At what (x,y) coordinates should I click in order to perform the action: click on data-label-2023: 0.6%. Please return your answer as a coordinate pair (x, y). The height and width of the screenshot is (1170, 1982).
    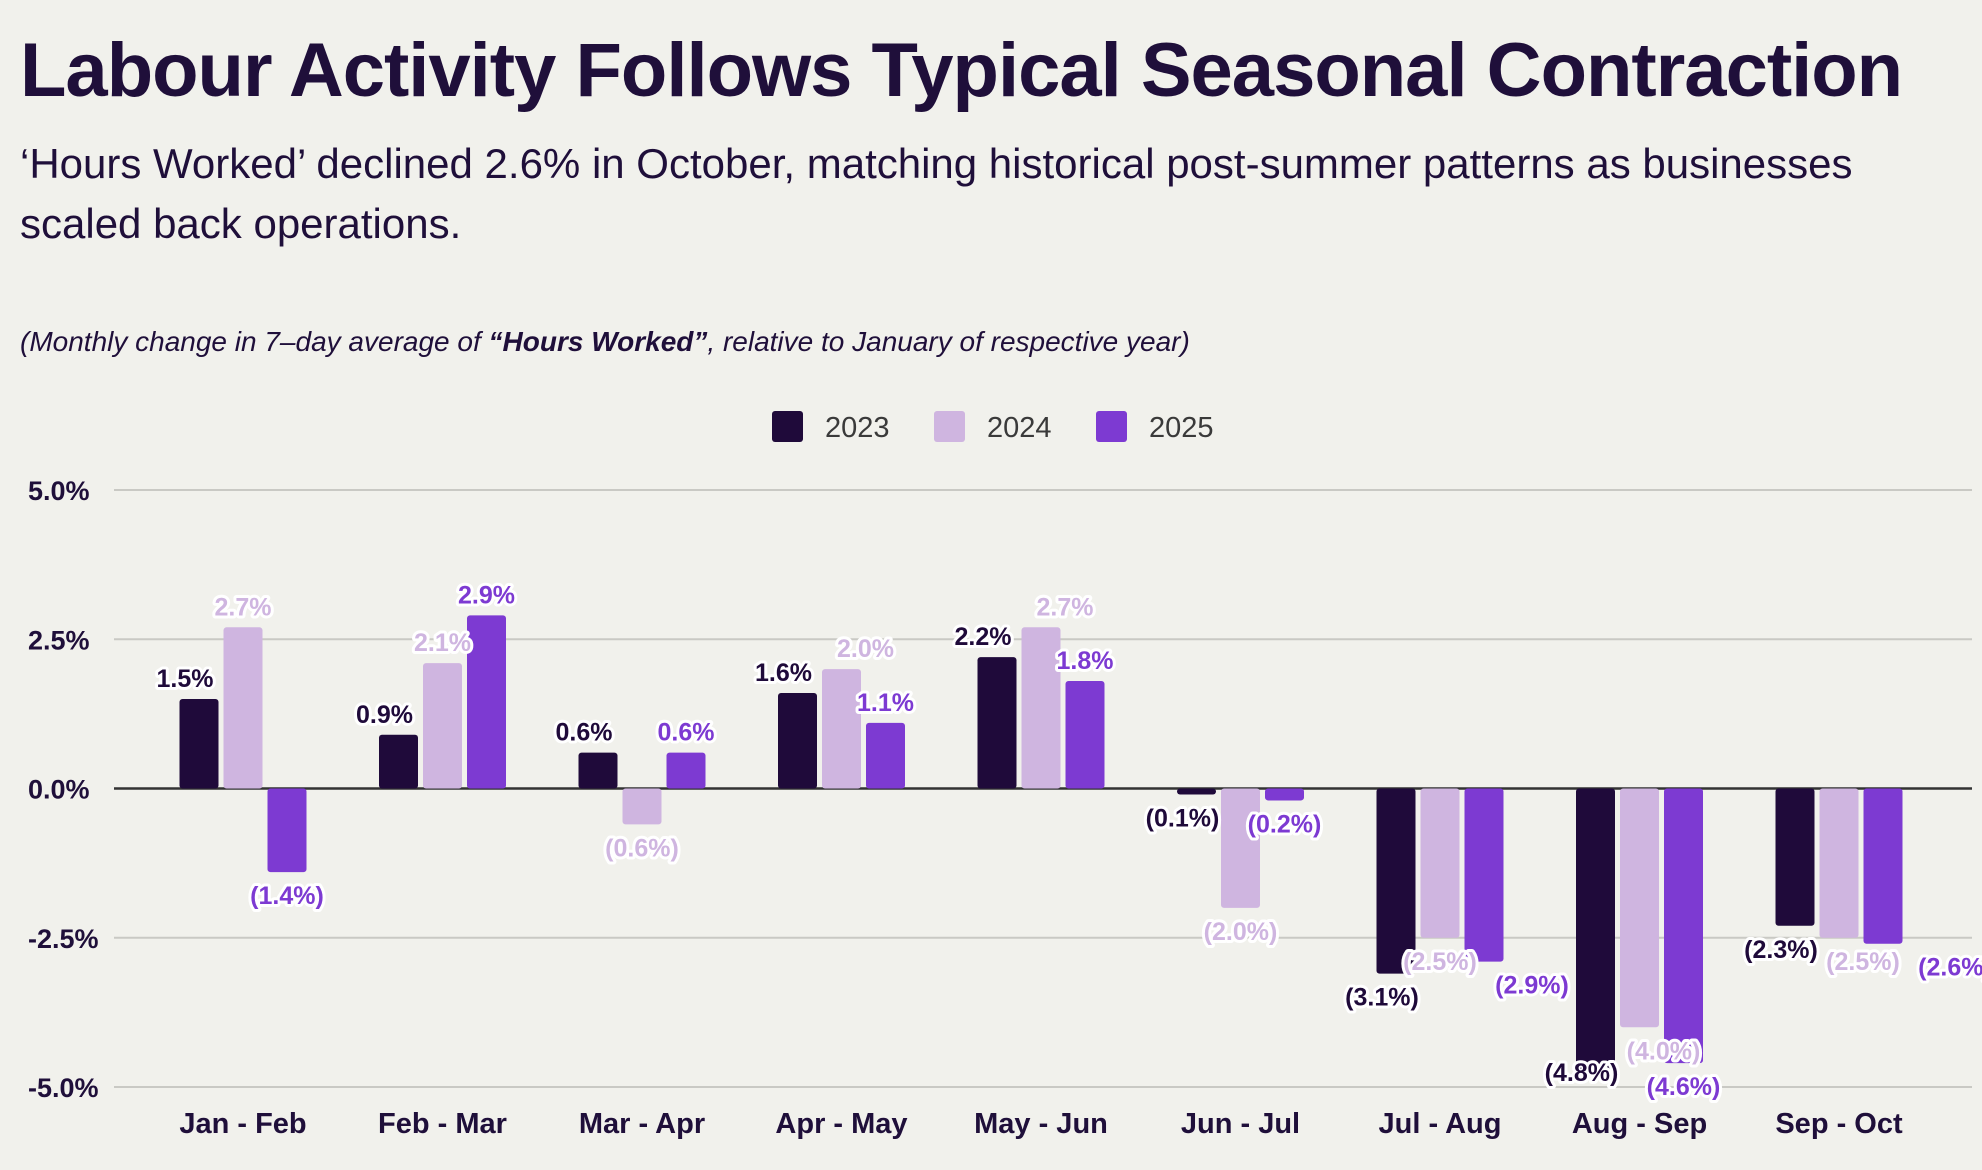
    Looking at the image, I should click on (584, 733).